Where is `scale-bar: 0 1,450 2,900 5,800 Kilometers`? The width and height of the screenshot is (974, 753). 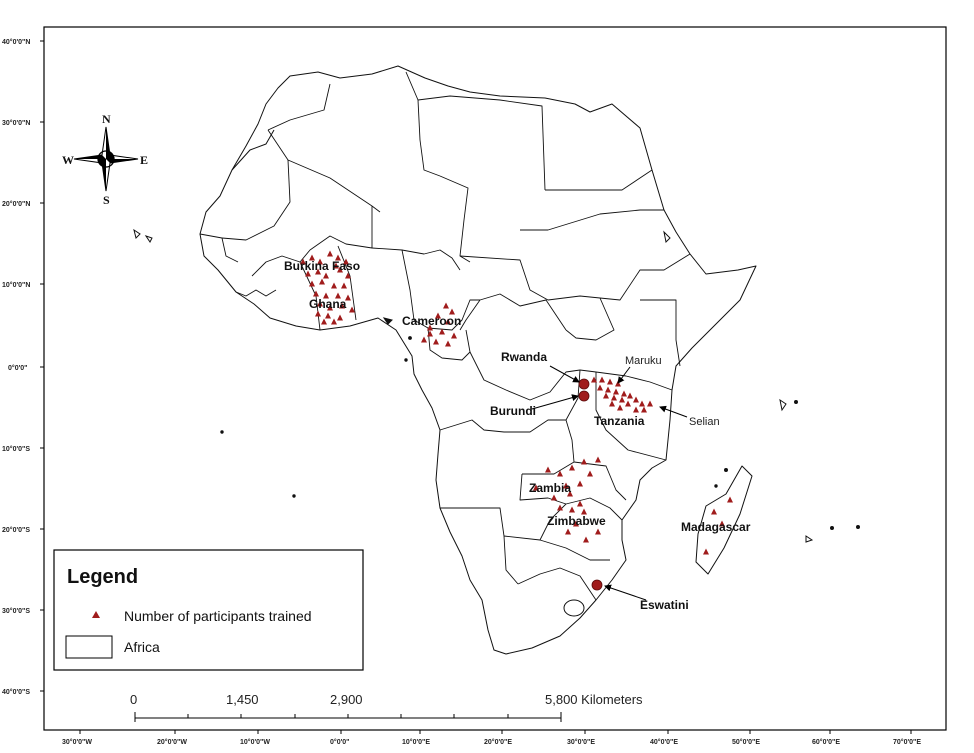 scale-bar: 0 1,450 2,900 5,800 Kilometers is located at coordinates (386, 707).